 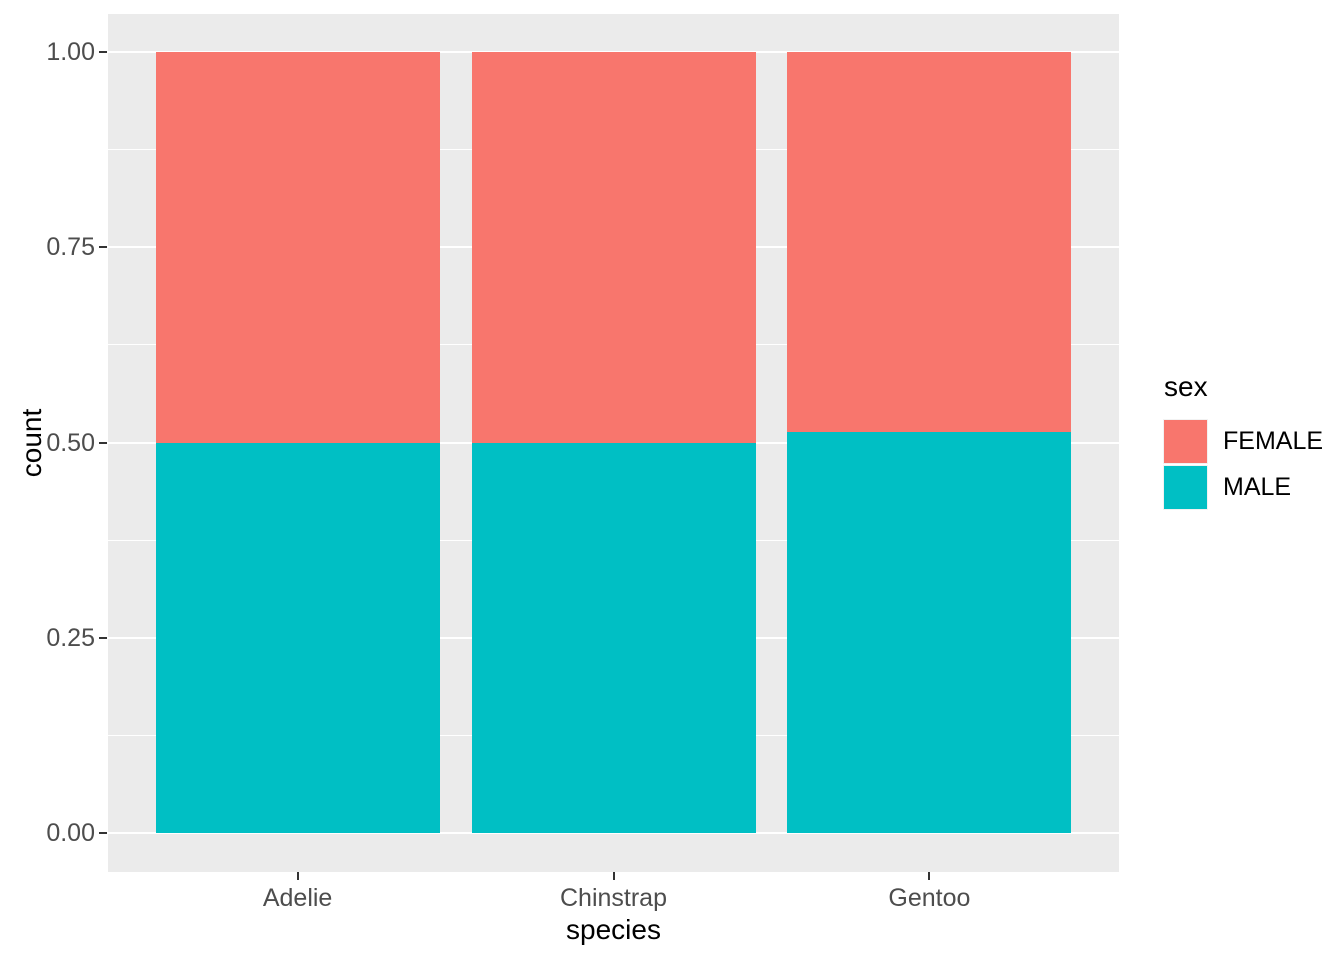 What do you see at coordinates (613, 833) in the screenshot?
I see `gridline-major` at bounding box center [613, 833].